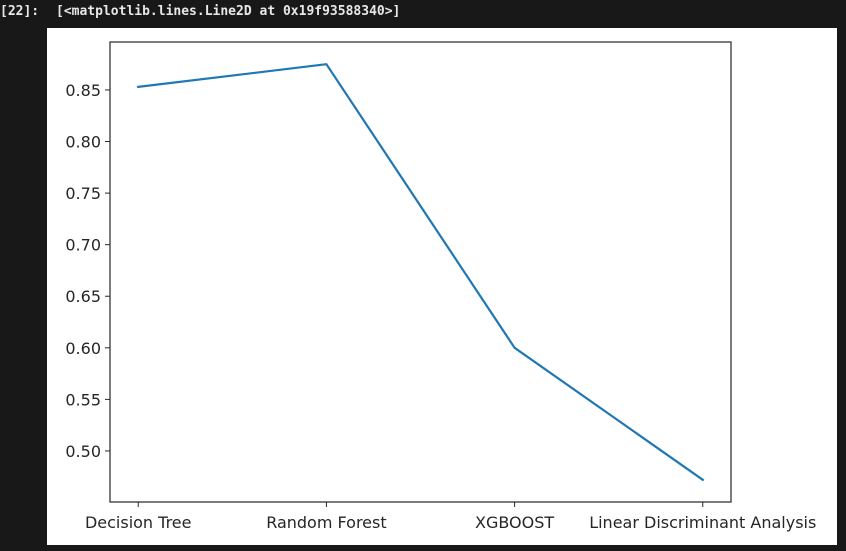 This screenshot has height=551, width=846. Describe the element at coordinates (702, 522) in the screenshot. I see `x-tick-label: Linear Discriminant Analysis` at that location.